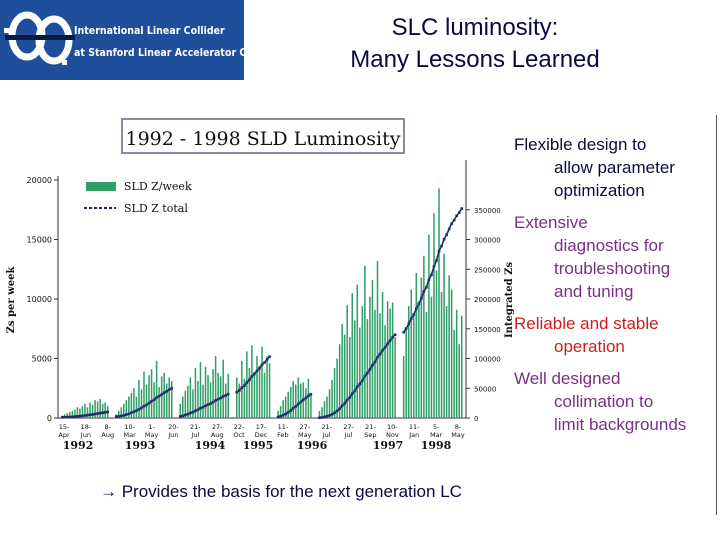 Image resolution: width=720 pixels, height=540 pixels. Describe the element at coordinates (261, 435) in the screenshot. I see `x-tick-month: Dec` at that location.